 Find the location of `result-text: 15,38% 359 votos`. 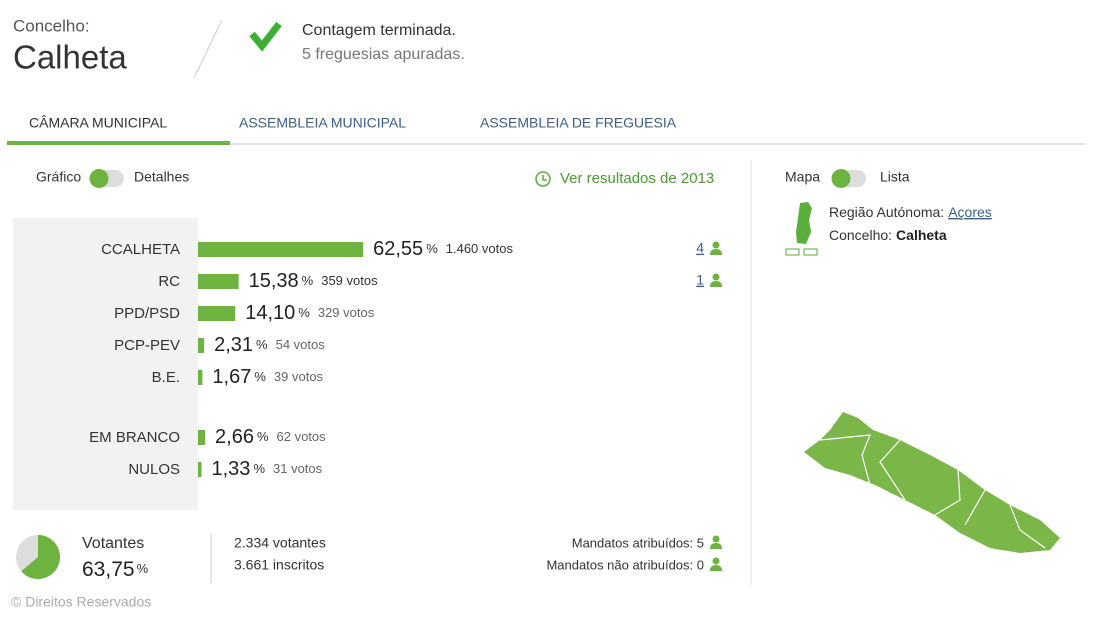

result-text: 15,38% 359 votos is located at coordinates (313, 281).